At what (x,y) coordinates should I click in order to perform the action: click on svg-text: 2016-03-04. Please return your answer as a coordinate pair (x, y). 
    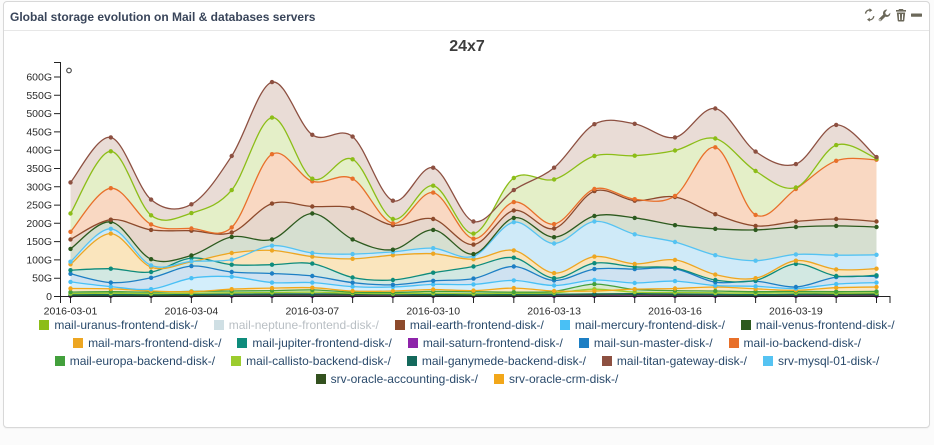
    Looking at the image, I should click on (192, 312).